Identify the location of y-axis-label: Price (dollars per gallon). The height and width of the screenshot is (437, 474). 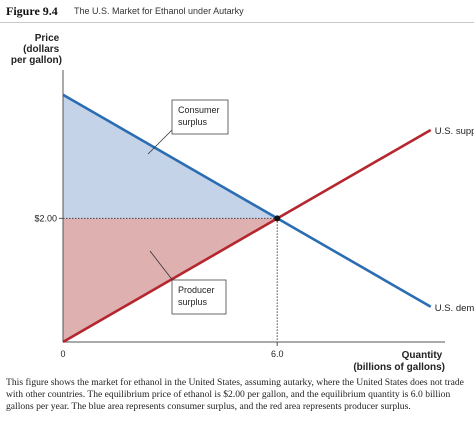
(36, 49).